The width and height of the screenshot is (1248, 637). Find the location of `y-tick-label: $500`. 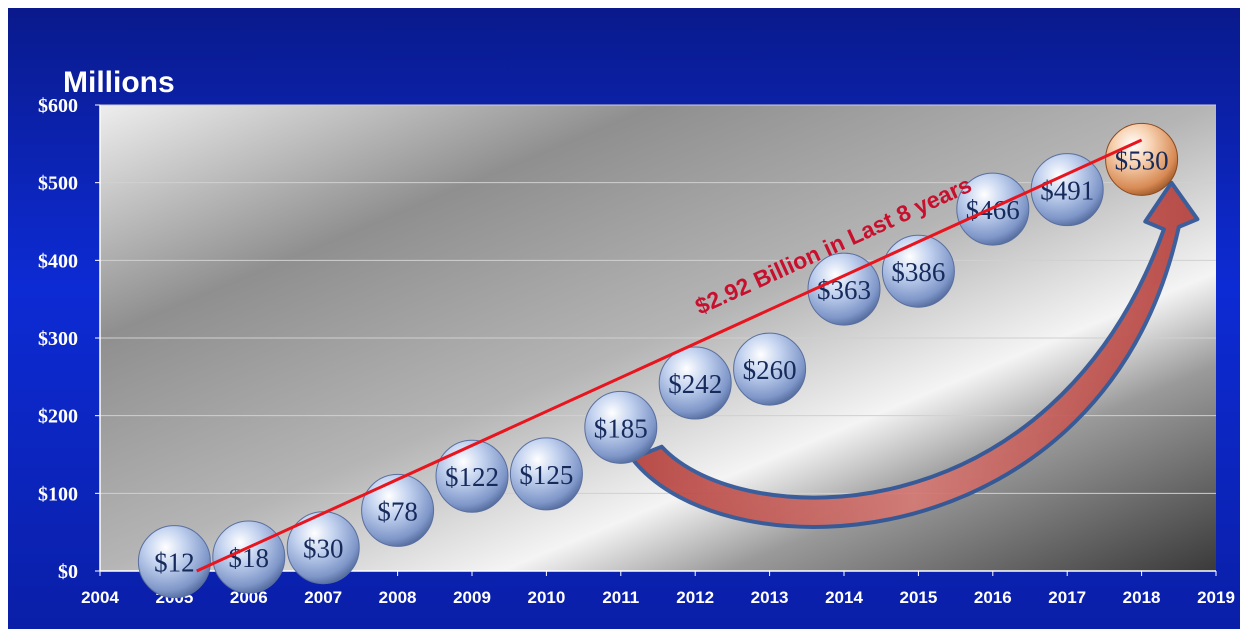

y-tick-label: $500 is located at coordinates (58, 184).